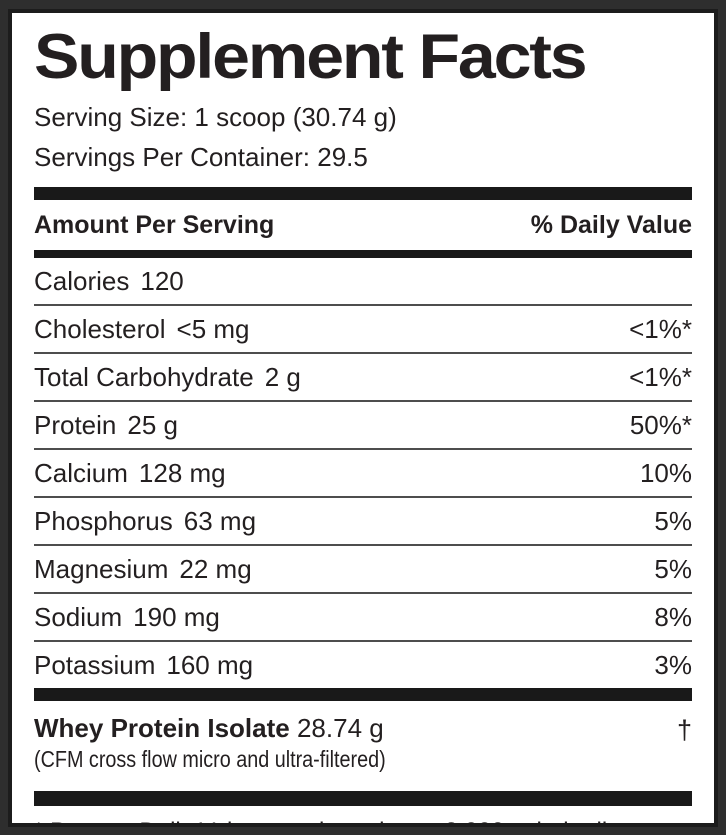 The image size is (726, 835). Describe the element at coordinates (363, 665) in the screenshot. I see `nutrient-row: Potassium 160 mg 3%` at that location.